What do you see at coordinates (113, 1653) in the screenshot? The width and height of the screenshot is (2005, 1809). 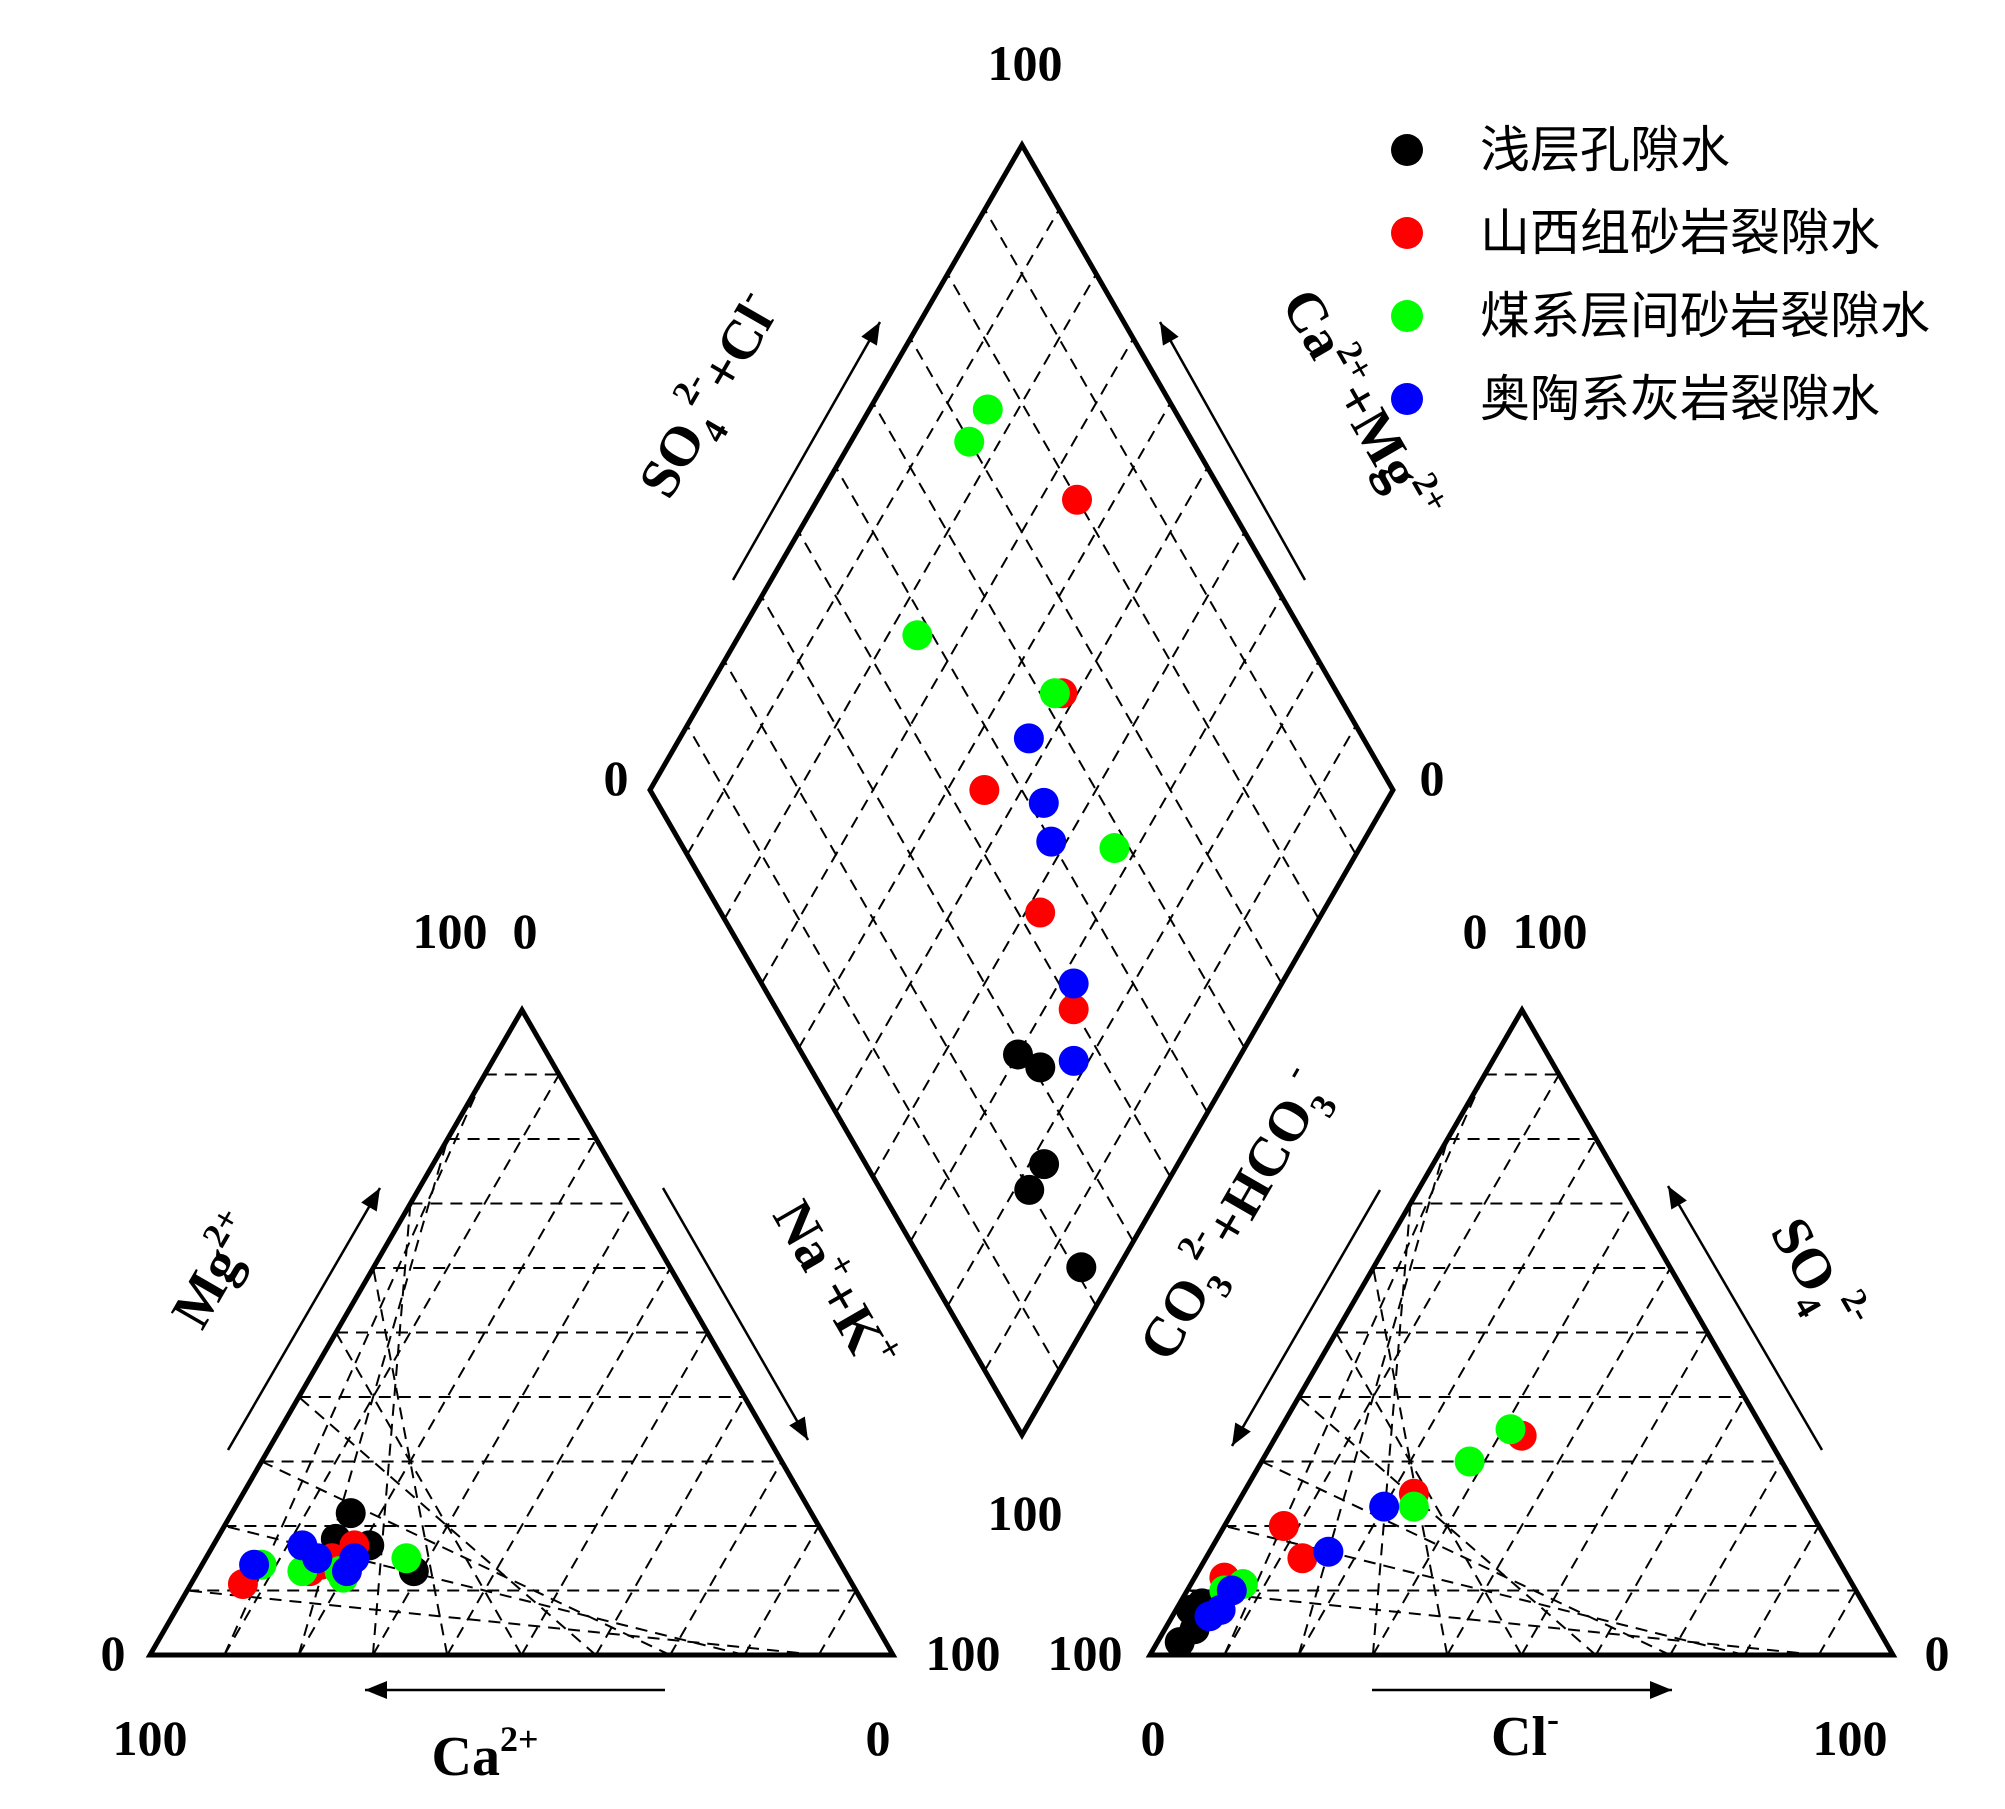 I see `cation-bottom-left-tick: 0` at bounding box center [113, 1653].